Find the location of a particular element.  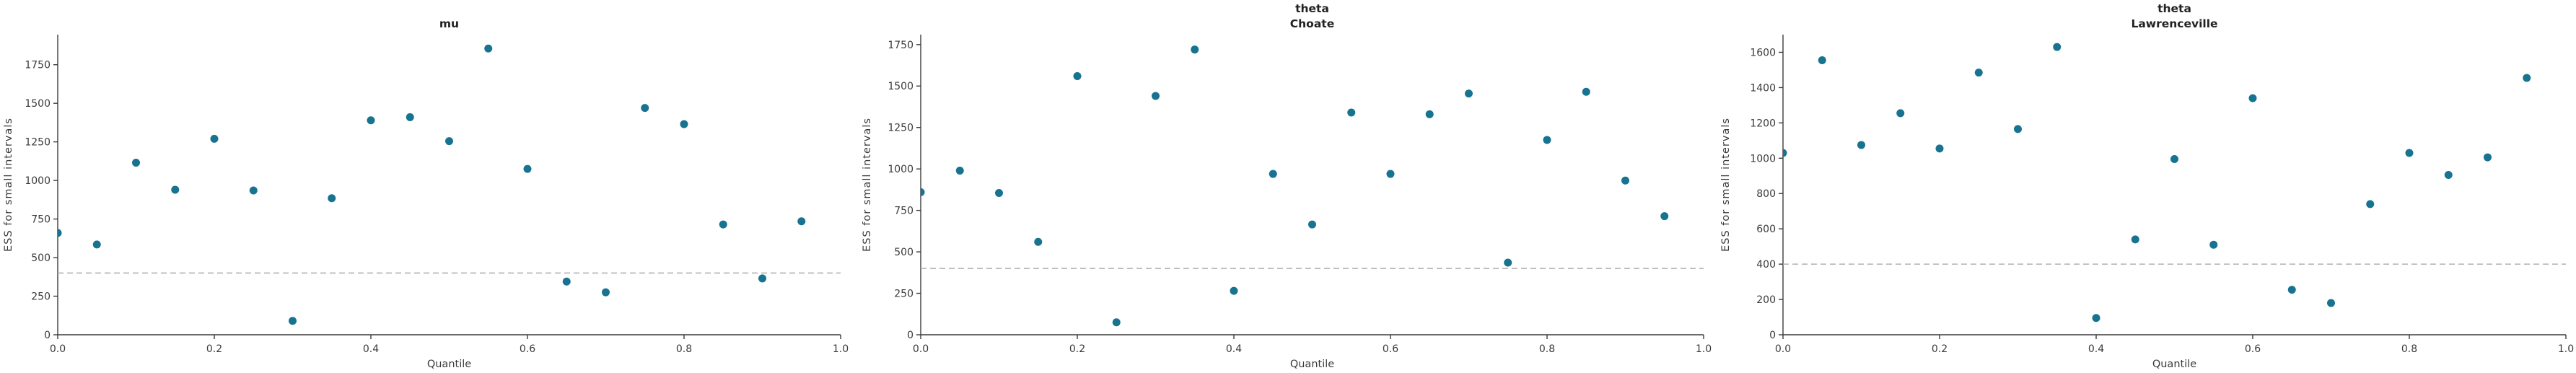

y-tick-label: 1600 is located at coordinates (1763, 52).